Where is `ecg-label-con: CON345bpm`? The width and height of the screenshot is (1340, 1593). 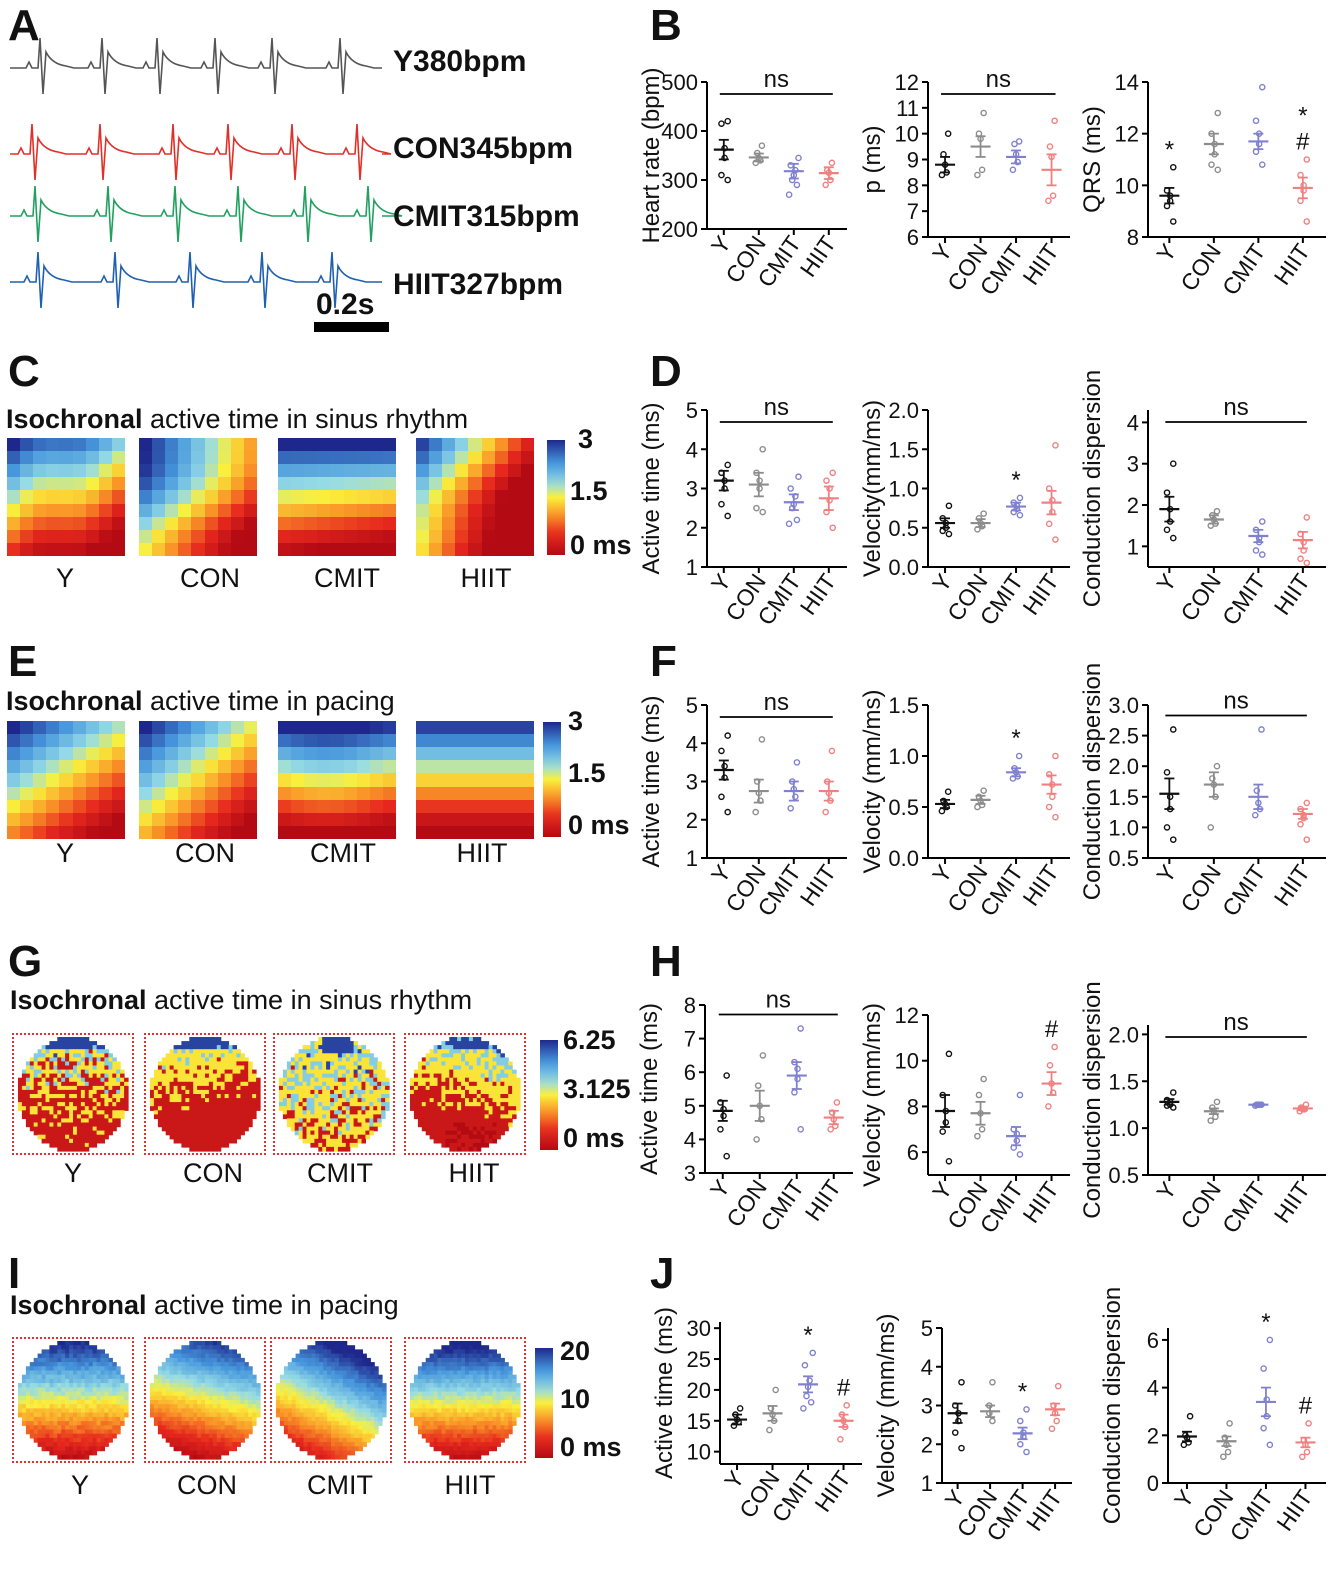
ecg-label-con: CON345bpm is located at coordinates (483, 149).